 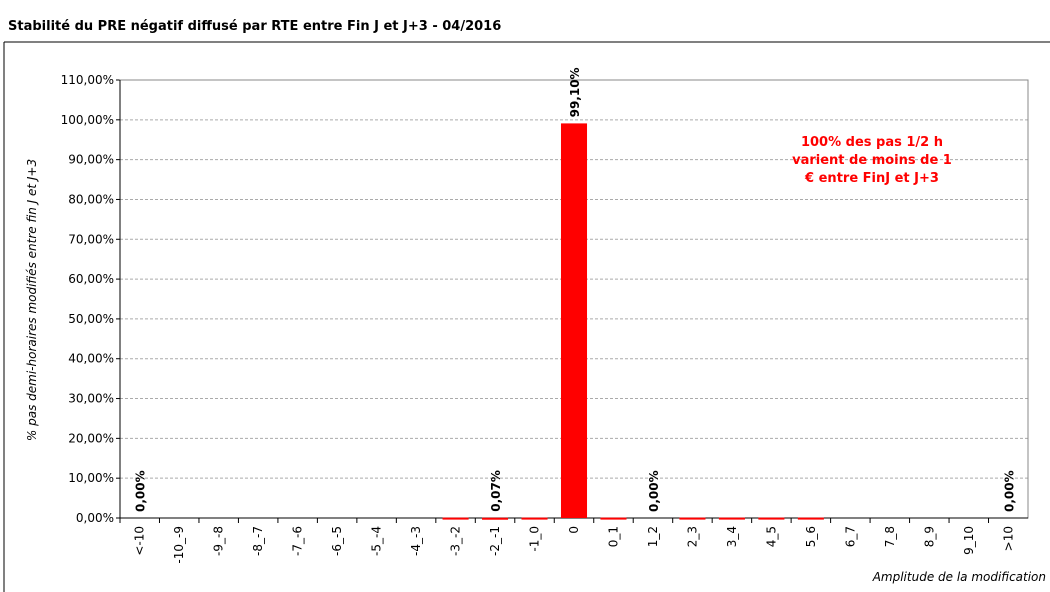 What do you see at coordinates (929, 536) in the screenshot?
I see `x-tick-label: 8_9` at bounding box center [929, 536].